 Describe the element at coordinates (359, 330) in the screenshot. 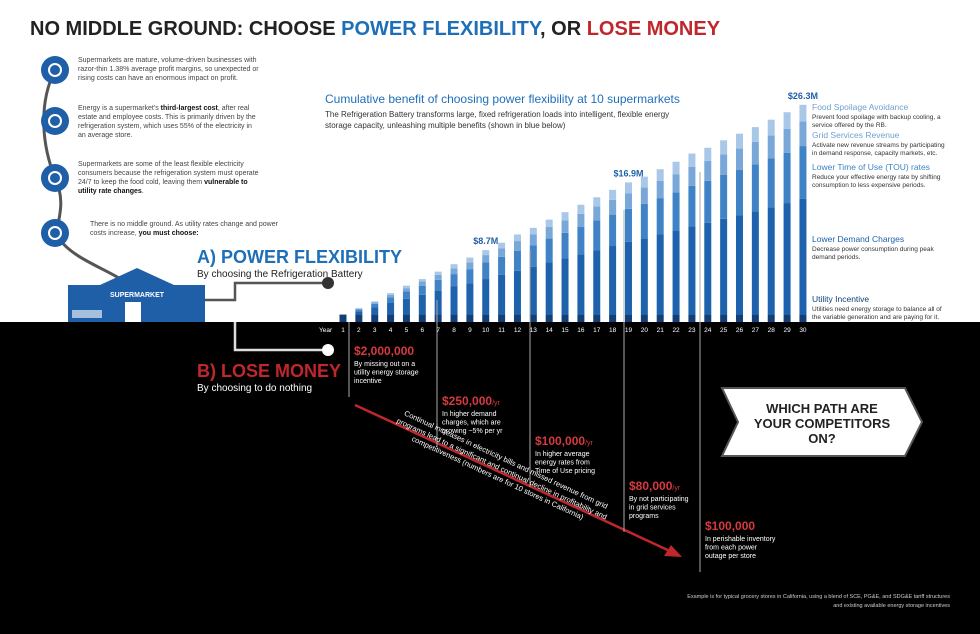

I see `x-tick-label: 2` at that location.